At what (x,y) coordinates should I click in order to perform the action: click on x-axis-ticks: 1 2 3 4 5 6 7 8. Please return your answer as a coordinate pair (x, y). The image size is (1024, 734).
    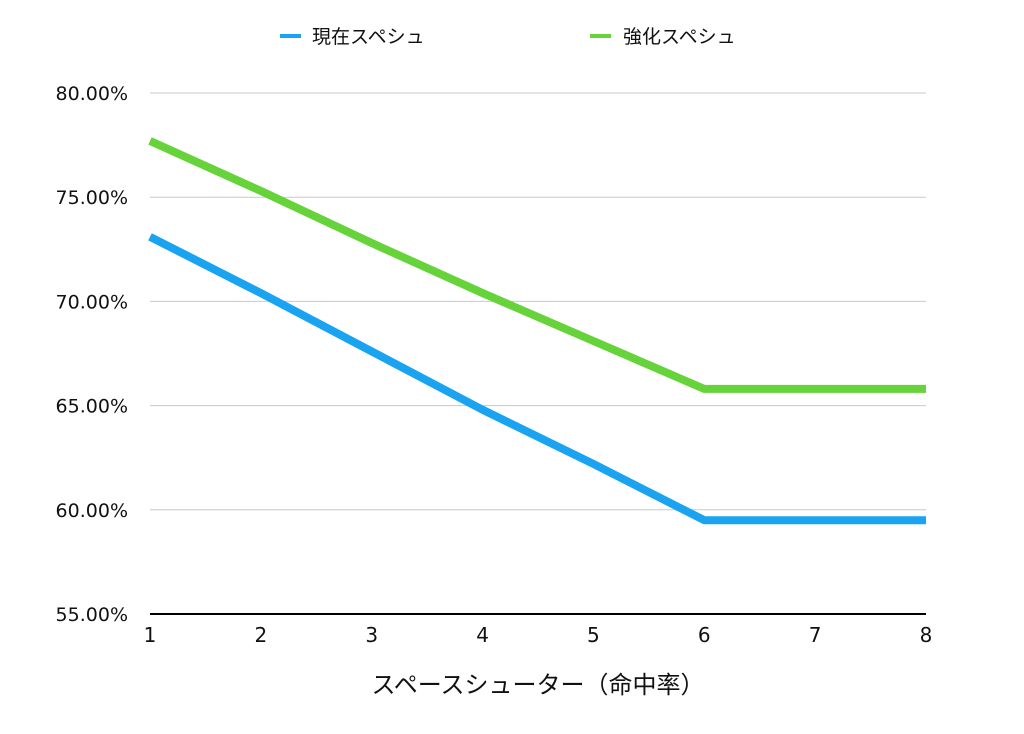
    Looking at the image, I should click on (538, 635).